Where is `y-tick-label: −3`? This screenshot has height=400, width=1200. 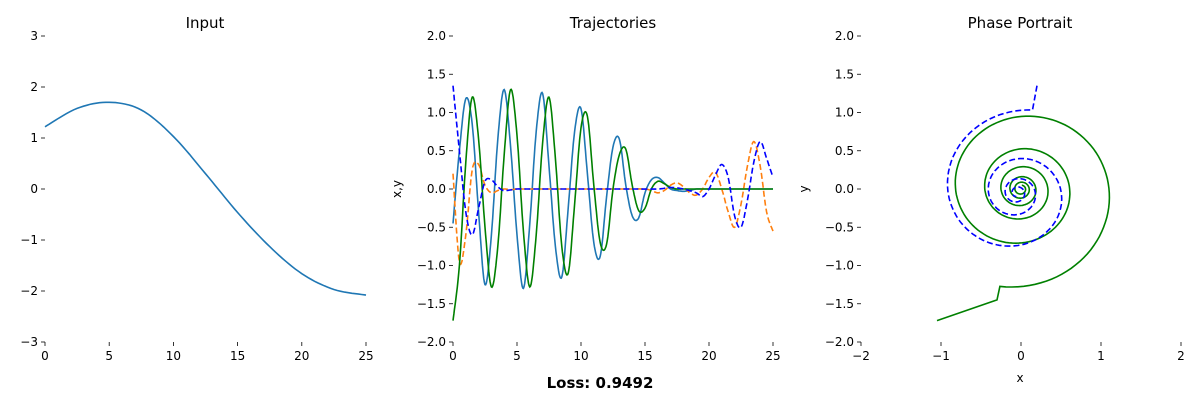 y-tick-label: −3 is located at coordinates (29, 342).